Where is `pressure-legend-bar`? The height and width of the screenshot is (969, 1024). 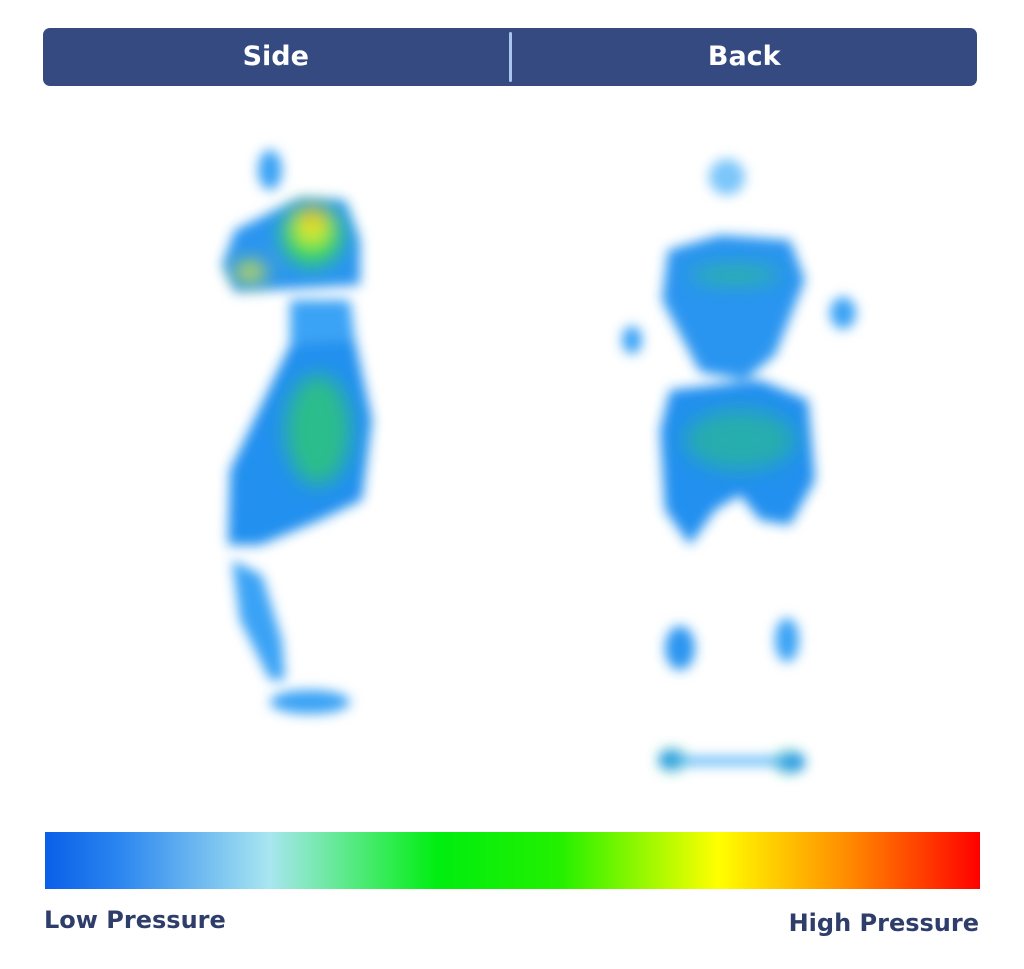 pressure-legend-bar is located at coordinates (512, 860).